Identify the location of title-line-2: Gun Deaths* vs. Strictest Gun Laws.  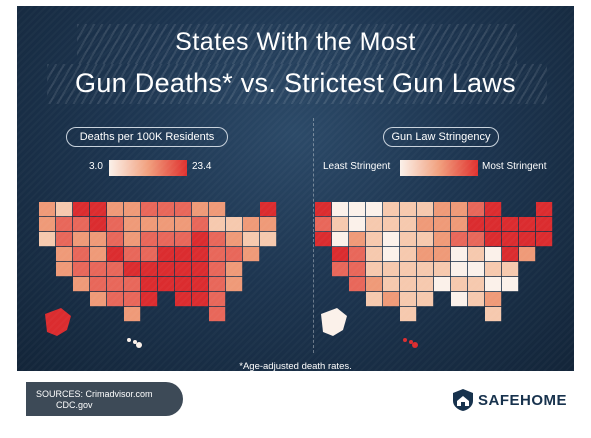
(295, 83).